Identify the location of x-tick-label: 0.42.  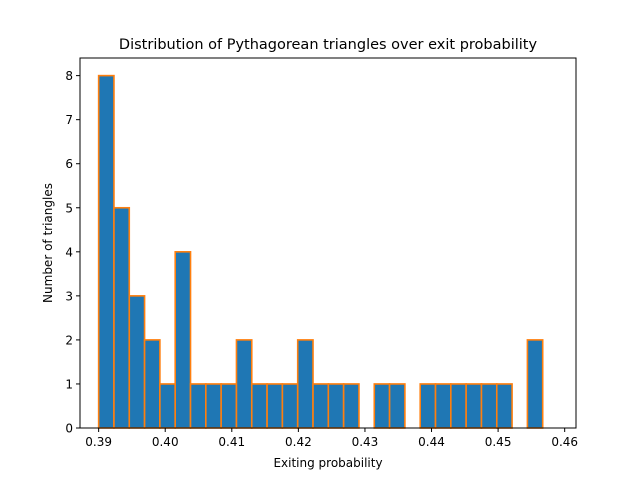
(298, 442).